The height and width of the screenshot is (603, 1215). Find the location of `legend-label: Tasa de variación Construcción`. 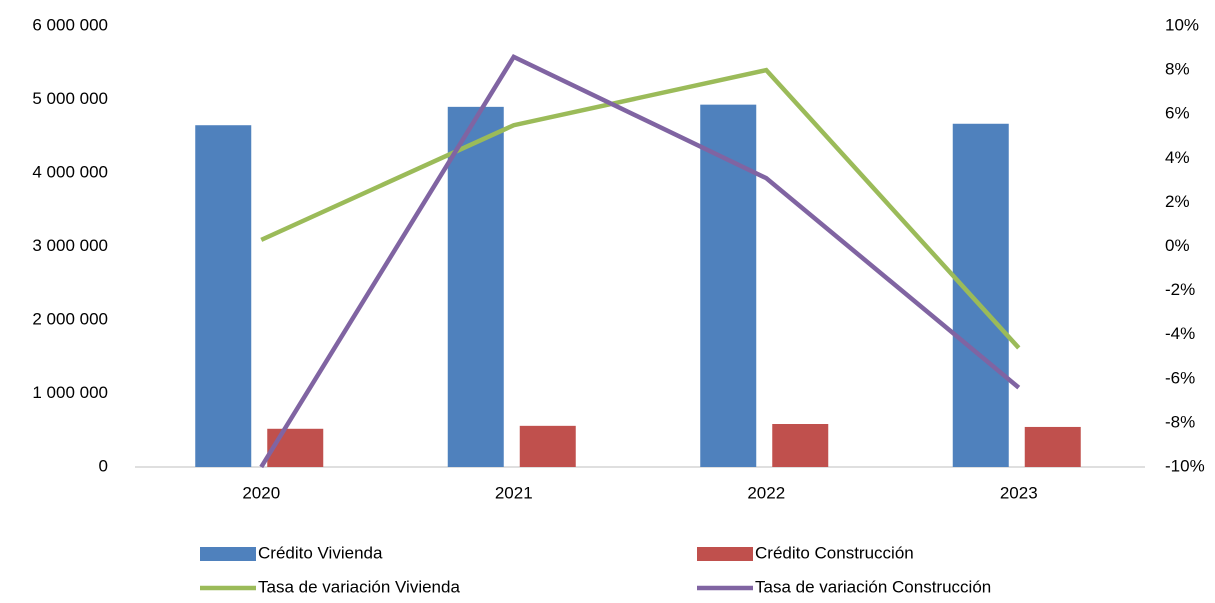

legend-label: Tasa de variación Construcción is located at coordinates (873, 586).